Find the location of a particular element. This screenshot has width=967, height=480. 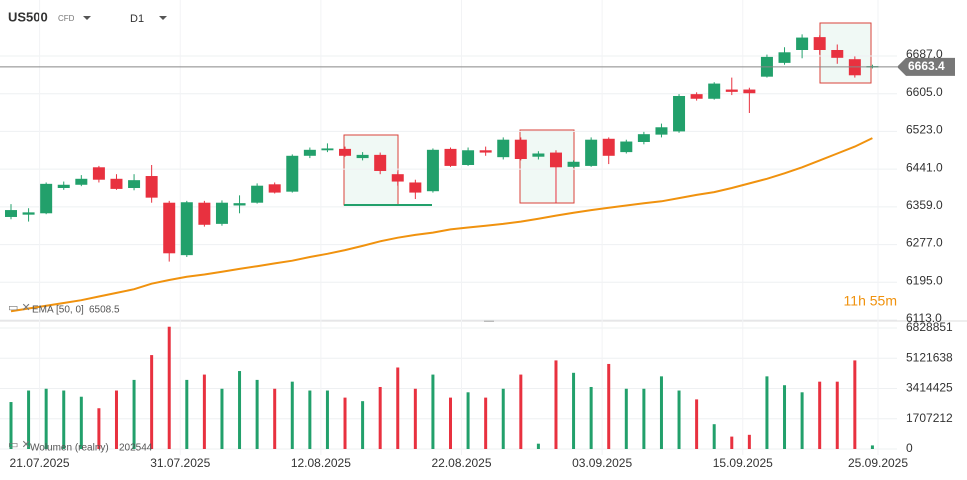

toolbar: US500 CFD D1 is located at coordinates (87, 17).